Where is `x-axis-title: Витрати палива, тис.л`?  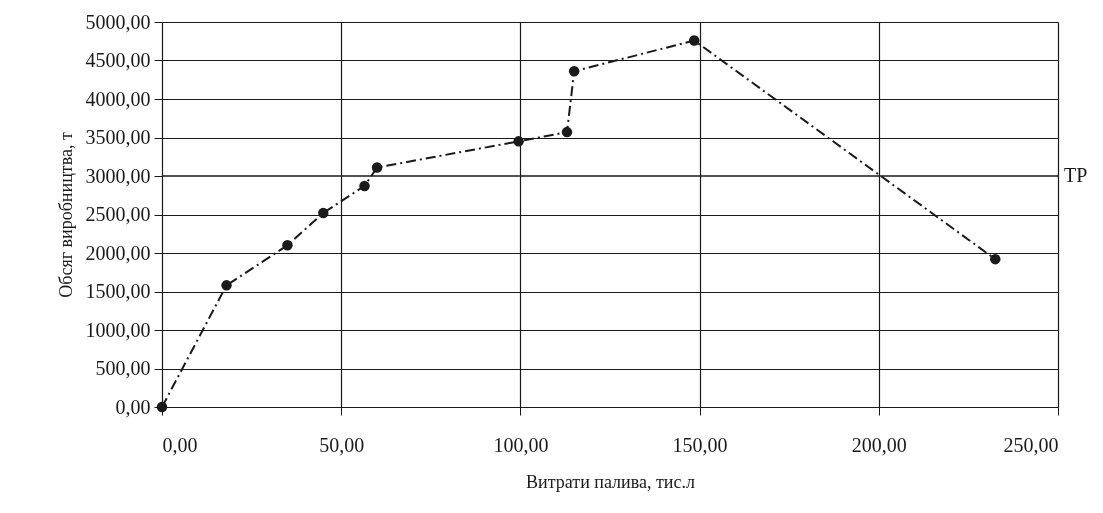 x-axis-title: Витрати палива, тис.л is located at coordinates (610, 481).